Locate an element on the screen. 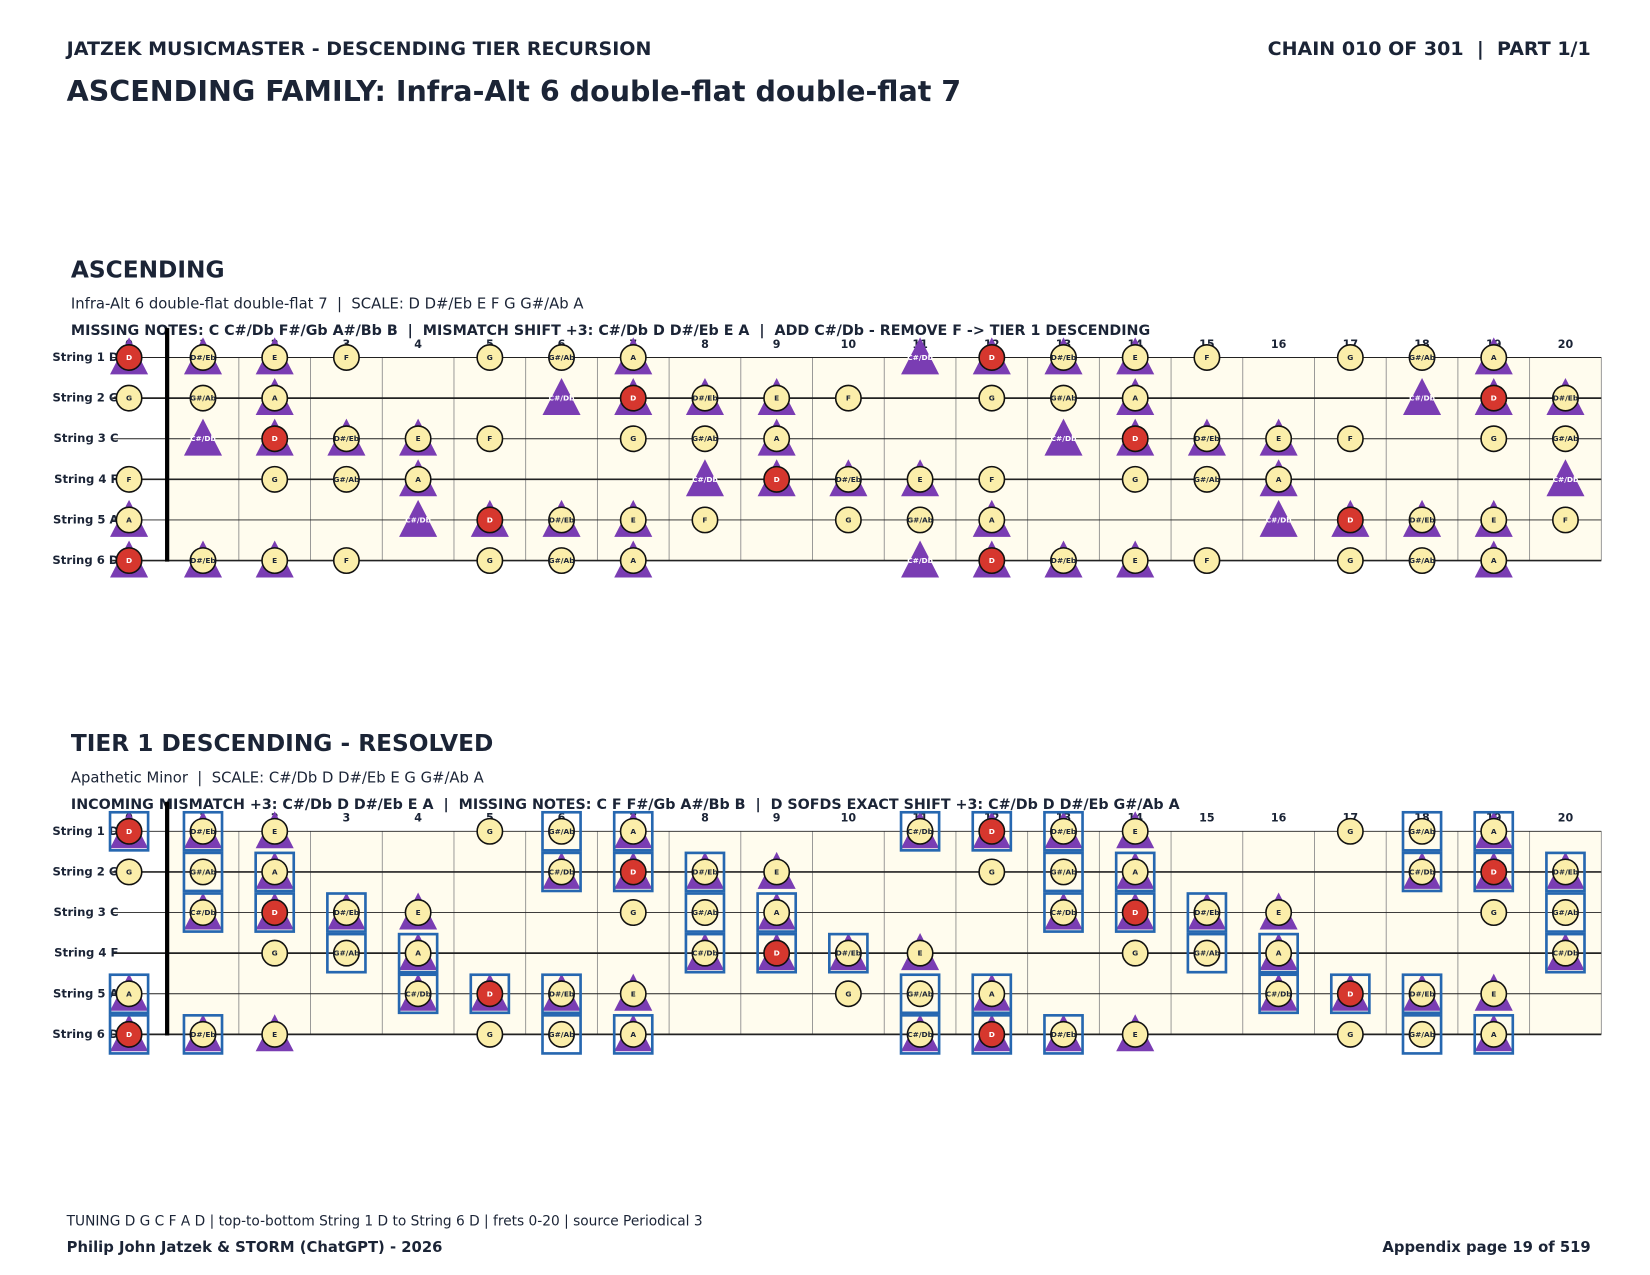 The height and width of the screenshot is (1275, 1650). fret-number: 16 is located at coordinates (1279, 344).